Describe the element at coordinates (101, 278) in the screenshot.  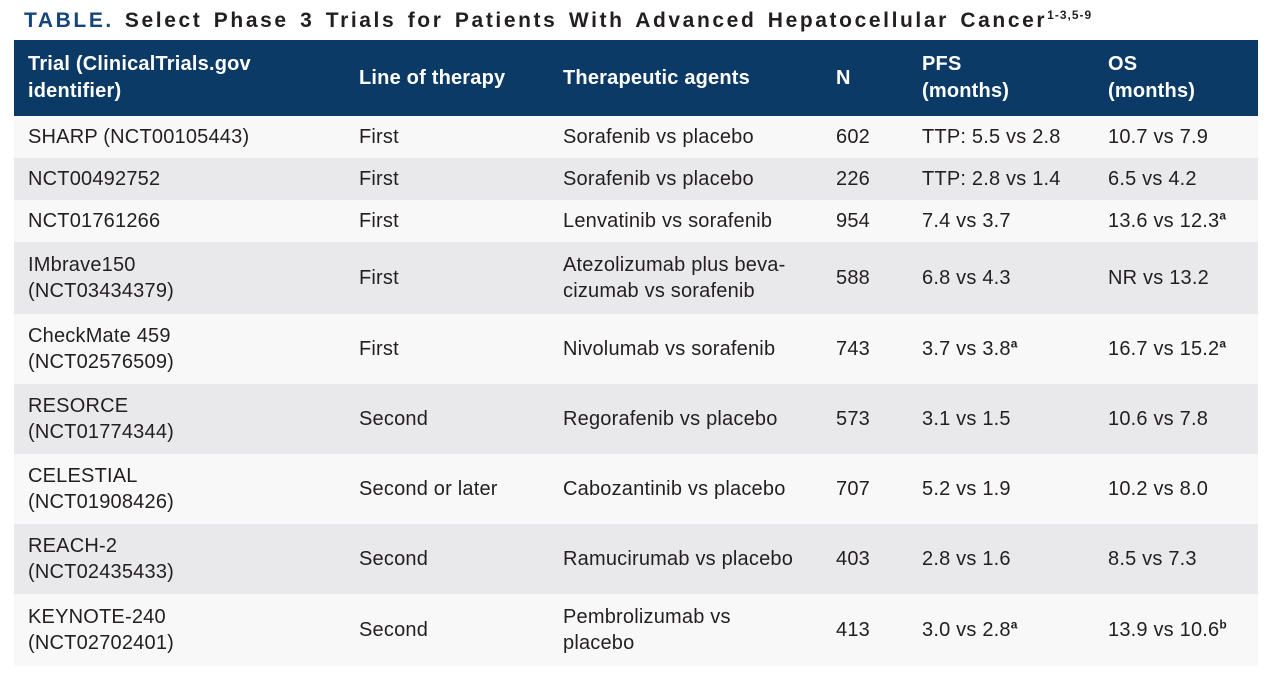
I see `cell-trial: IMbrave150 (NCT03434379)` at that location.